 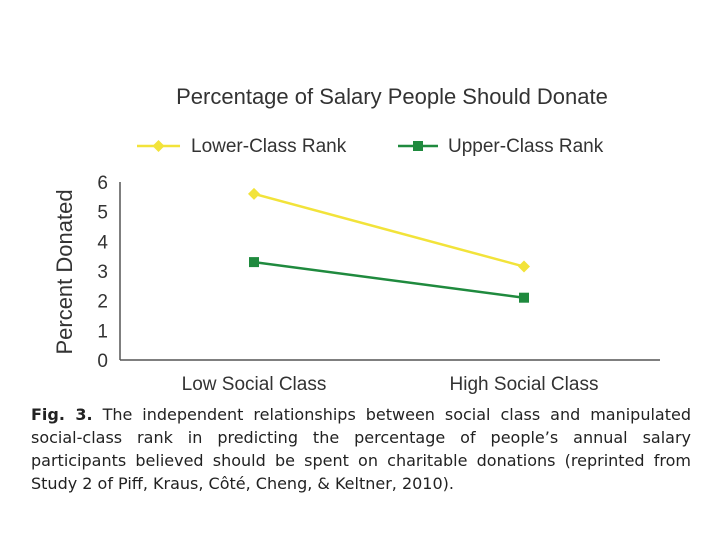 What do you see at coordinates (62, 414) in the screenshot?
I see `figure-label: Fig. 3.` at bounding box center [62, 414].